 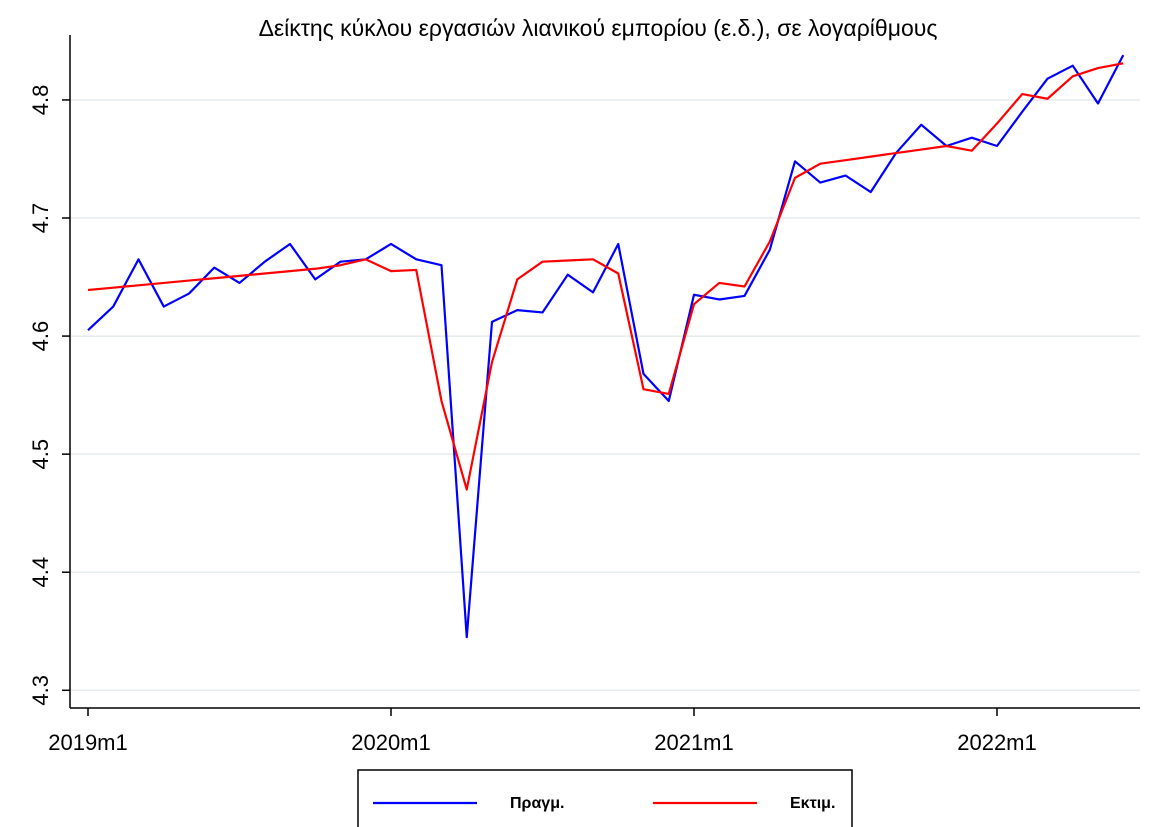 What do you see at coordinates (812, 803) in the screenshot?
I see `legend-label: Εκτιμ.` at bounding box center [812, 803].